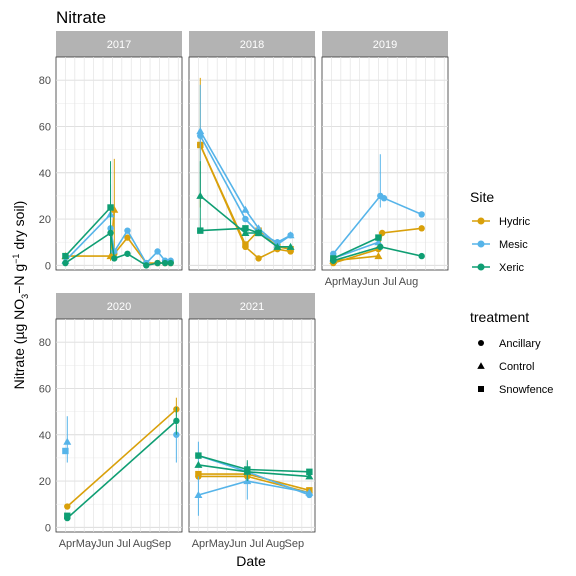  I want to click on legend-site-label: Xeric, so click(512, 268).